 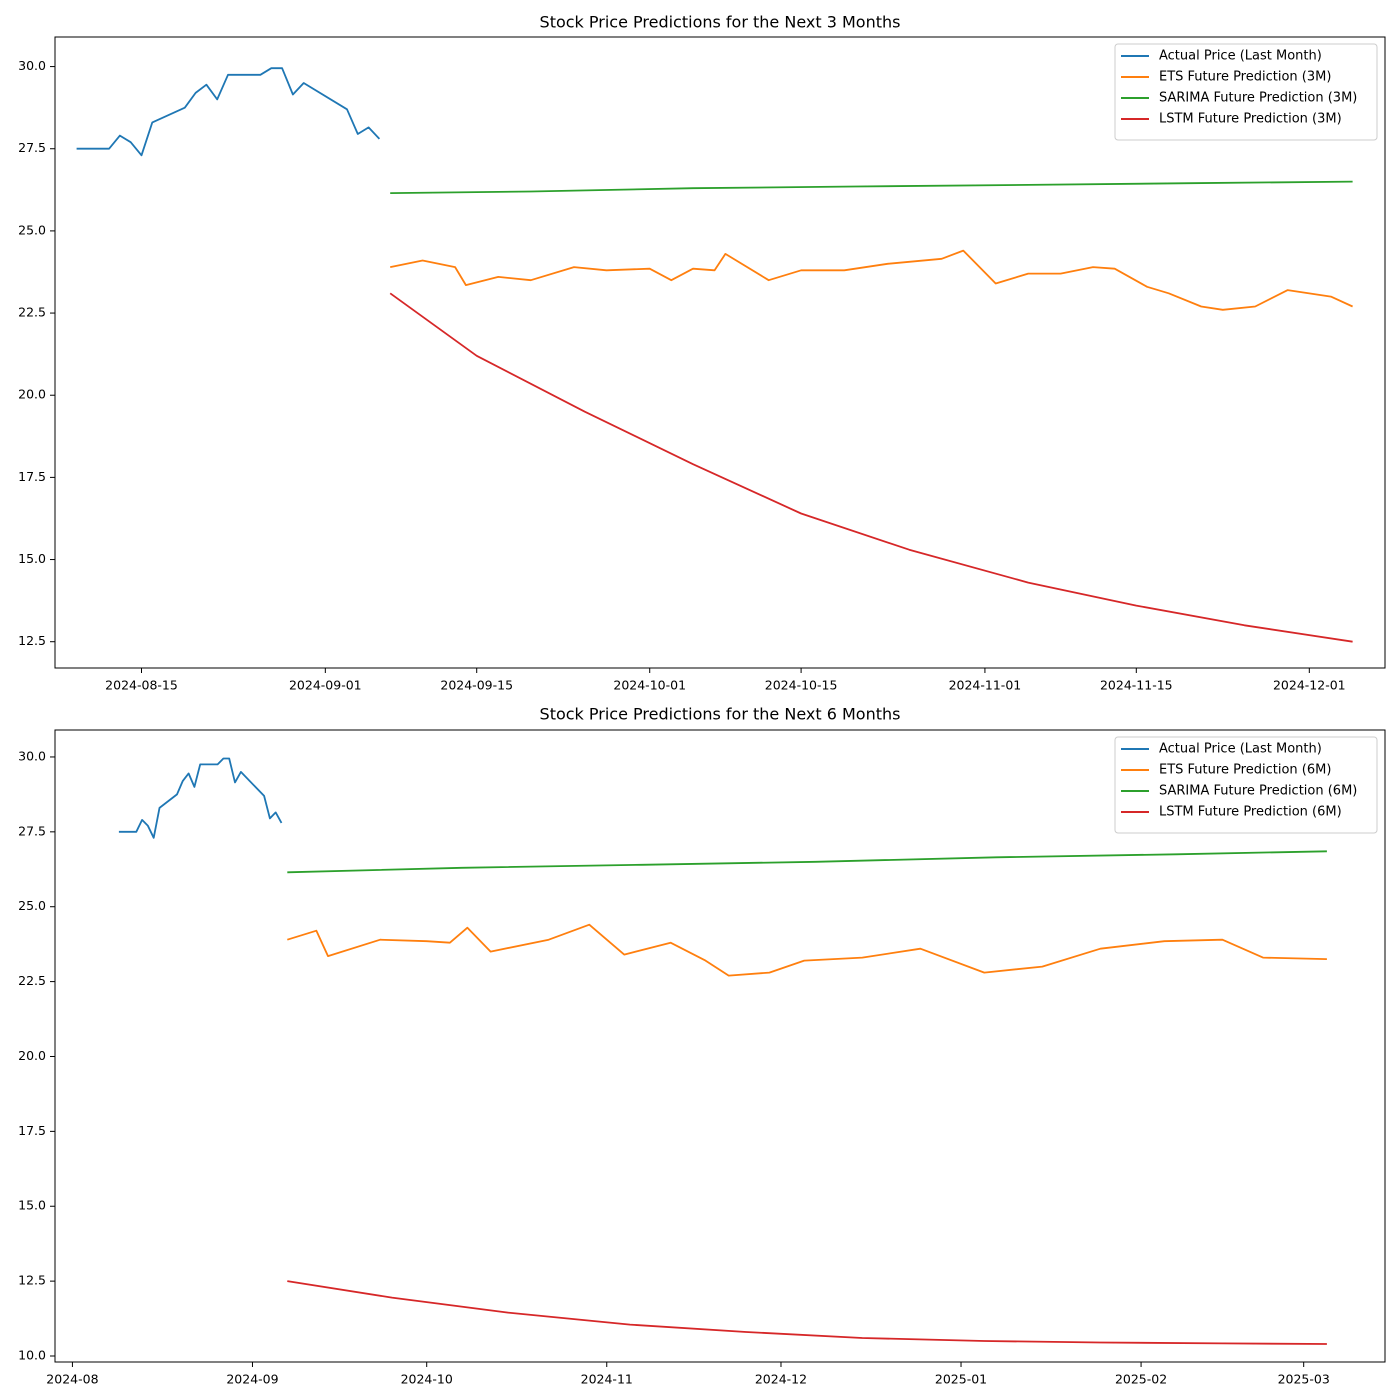 I want to click on x-tick-label: 2024-09, so click(x=252, y=1379).